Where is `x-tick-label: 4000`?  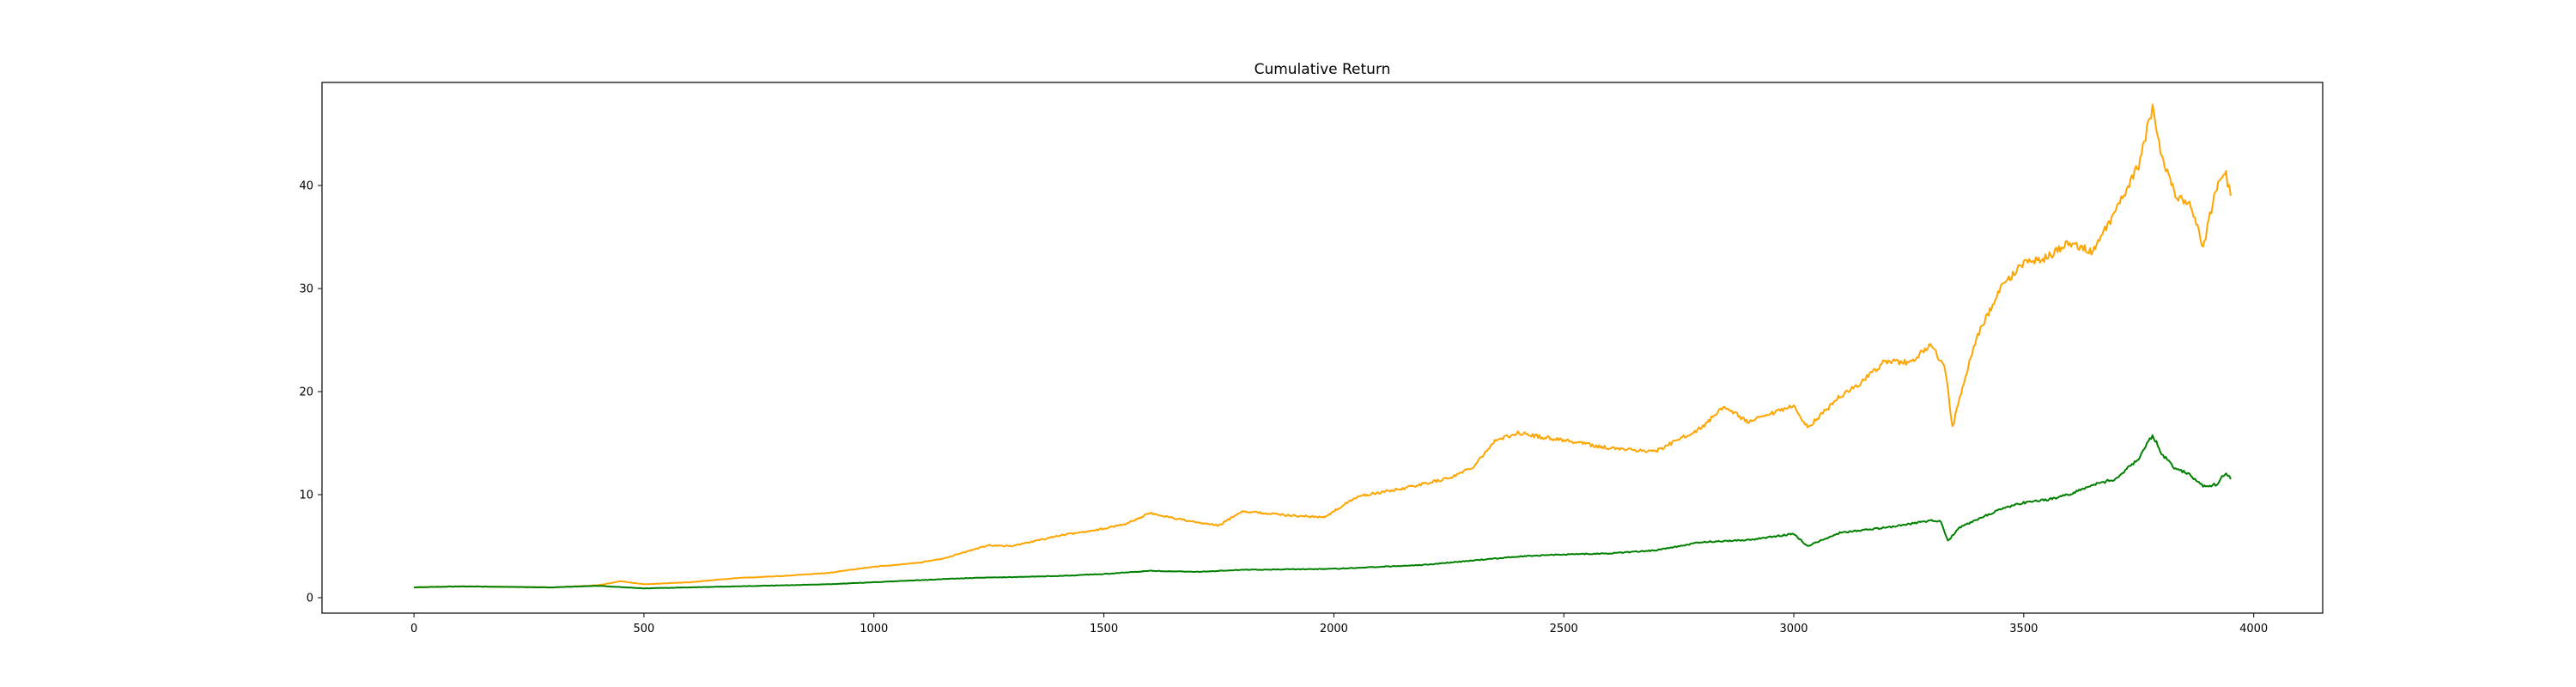
x-tick-label: 4000 is located at coordinates (2253, 629).